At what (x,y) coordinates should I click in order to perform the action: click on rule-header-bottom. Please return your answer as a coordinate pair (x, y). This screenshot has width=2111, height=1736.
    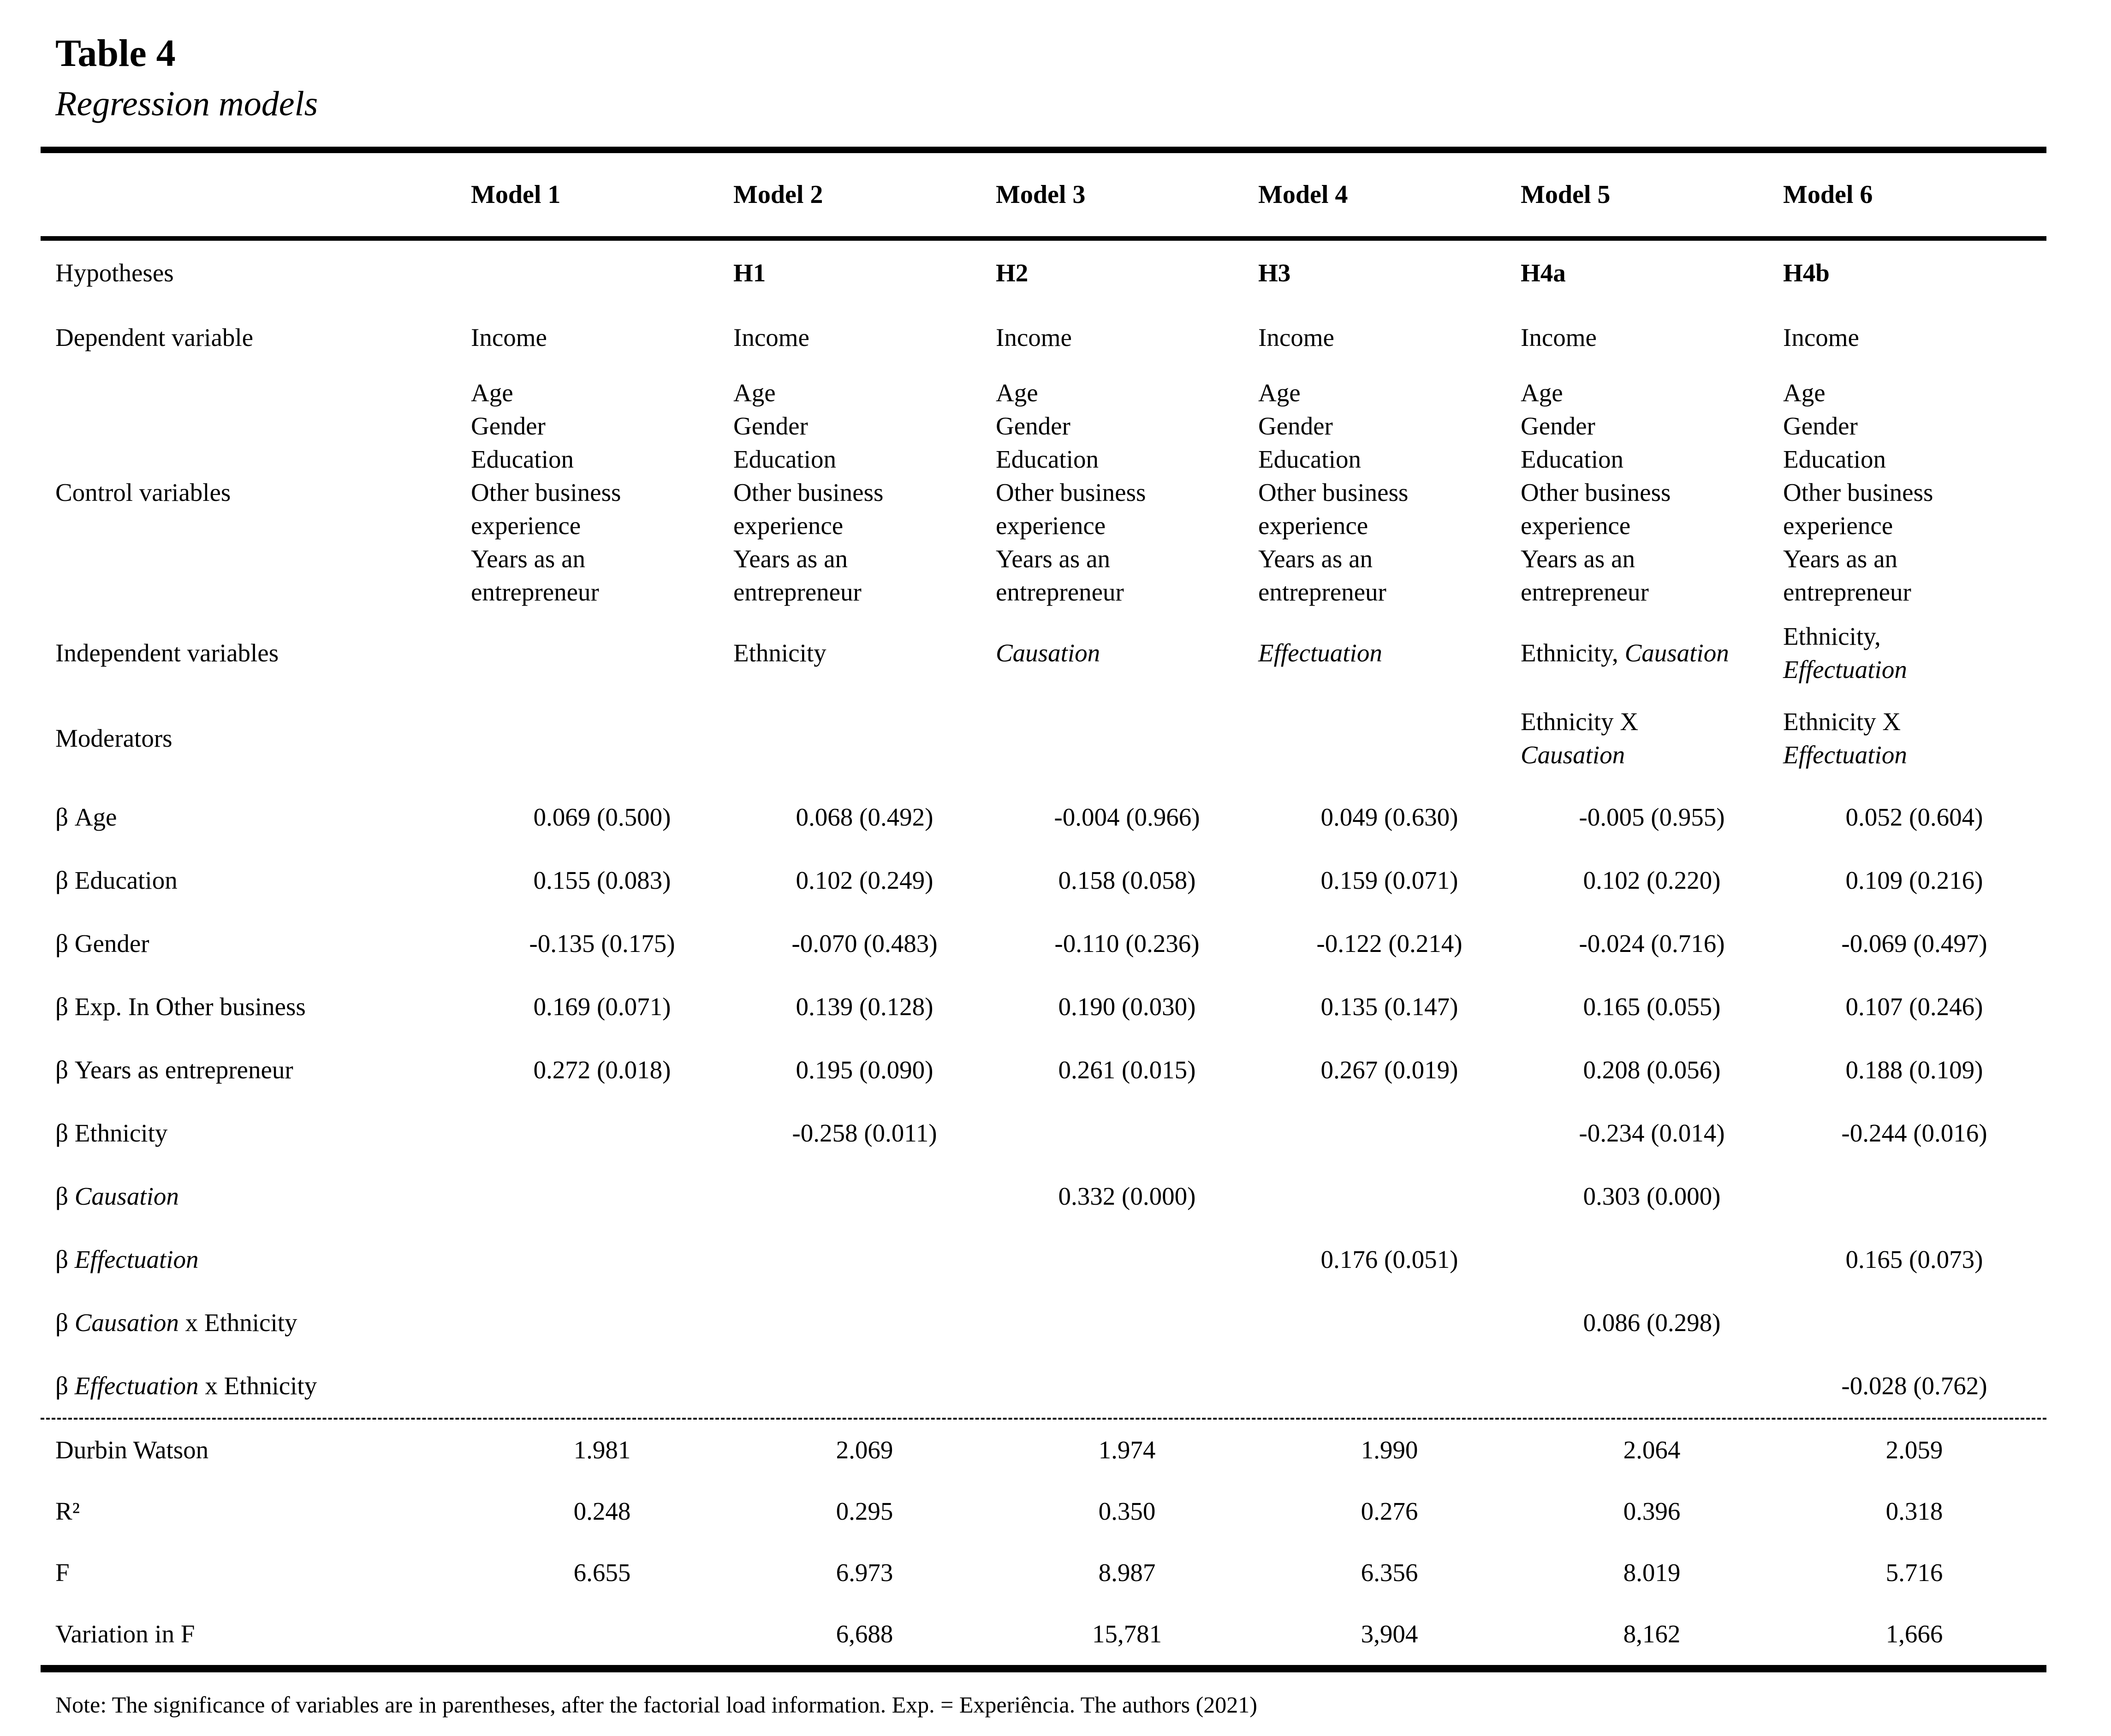
    Looking at the image, I should click on (1044, 238).